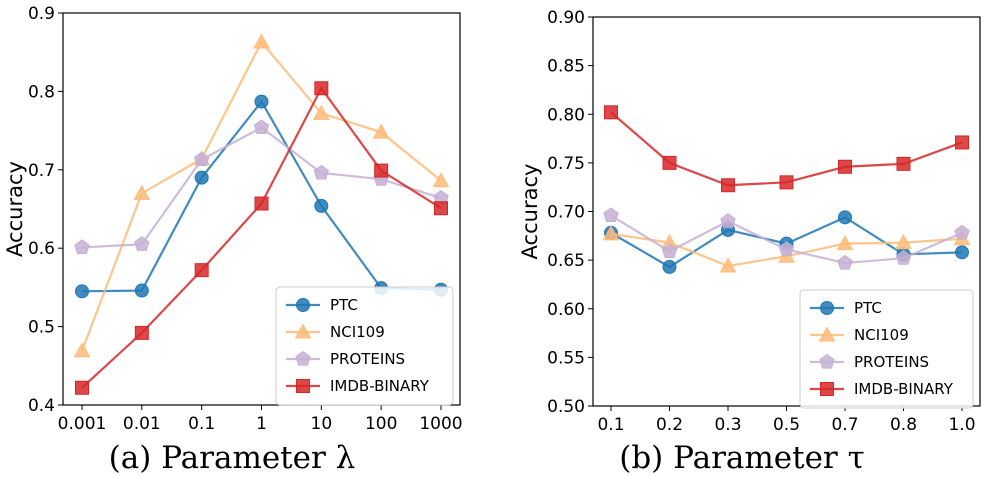 Image resolution: width=985 pixels, height=477 pixels. What do you see at coordinates (786, 425) in the screenshot?
I see `x-tick-label: 0.5` at bounding box center [786, 425].